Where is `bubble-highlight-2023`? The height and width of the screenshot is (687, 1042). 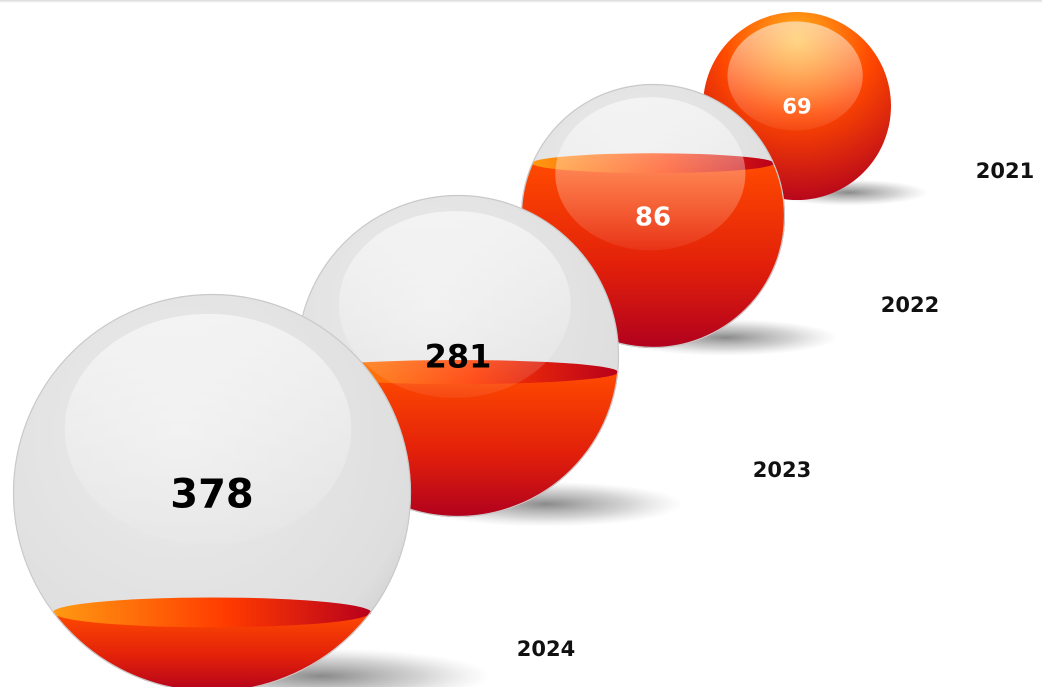
bubble-highlight-2023 is located at coordinates (454, 304).